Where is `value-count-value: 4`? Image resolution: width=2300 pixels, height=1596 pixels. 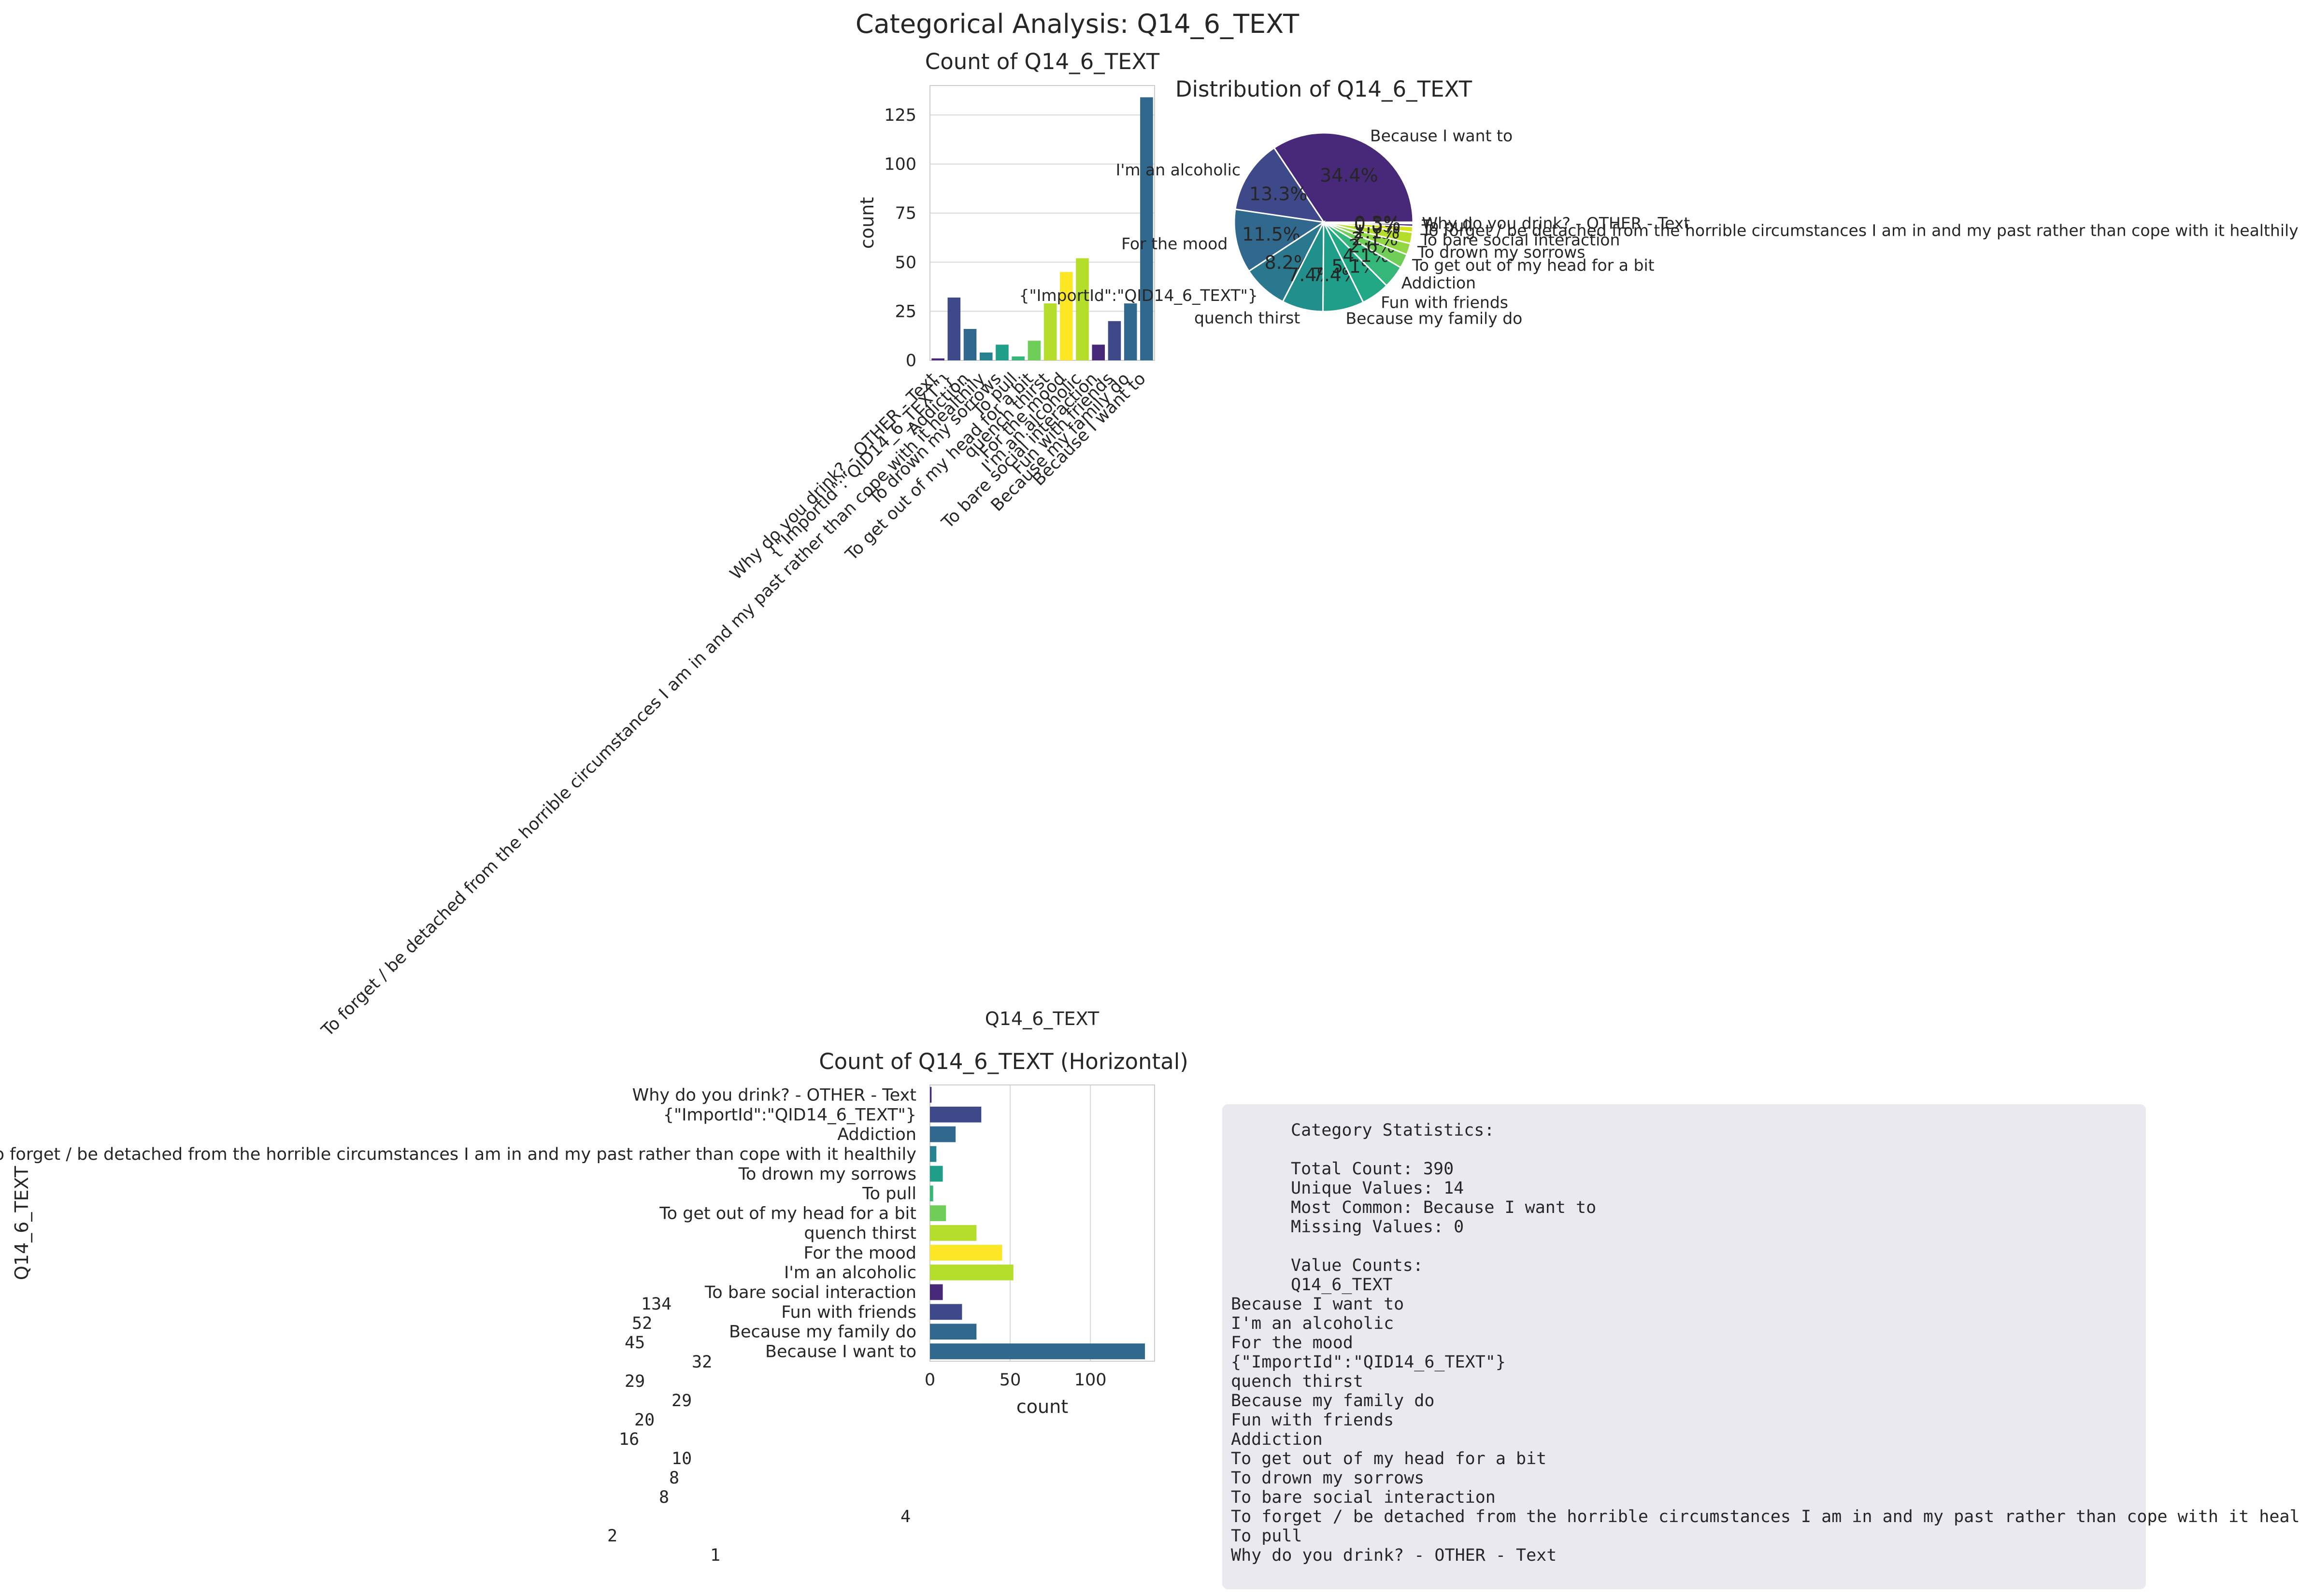
value-count-value: 4 is located at coordinates (905, 1516).